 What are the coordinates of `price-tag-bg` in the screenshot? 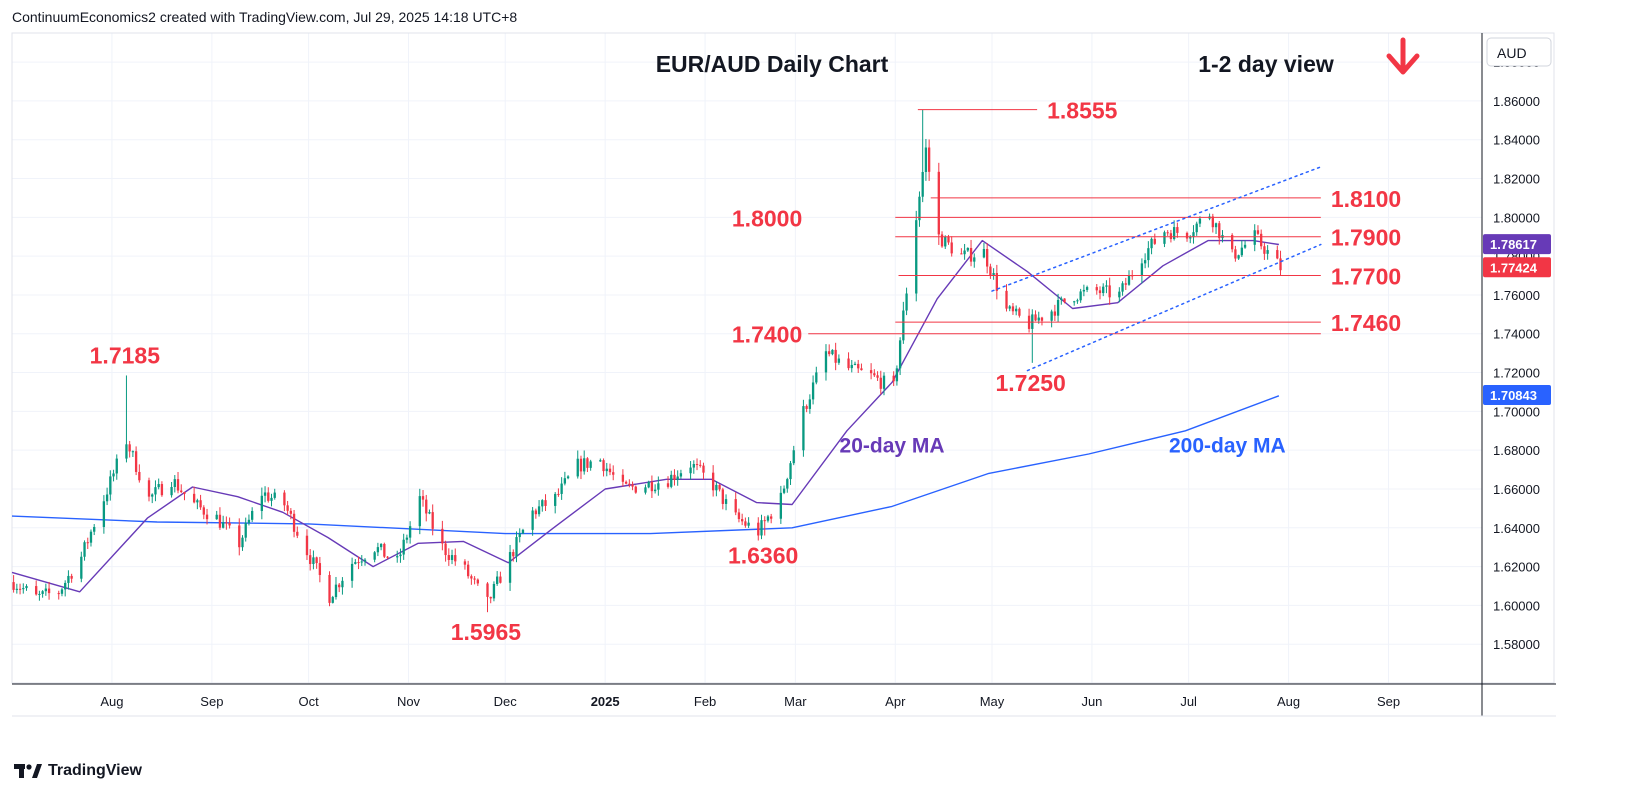 It's located at (1517, 267).